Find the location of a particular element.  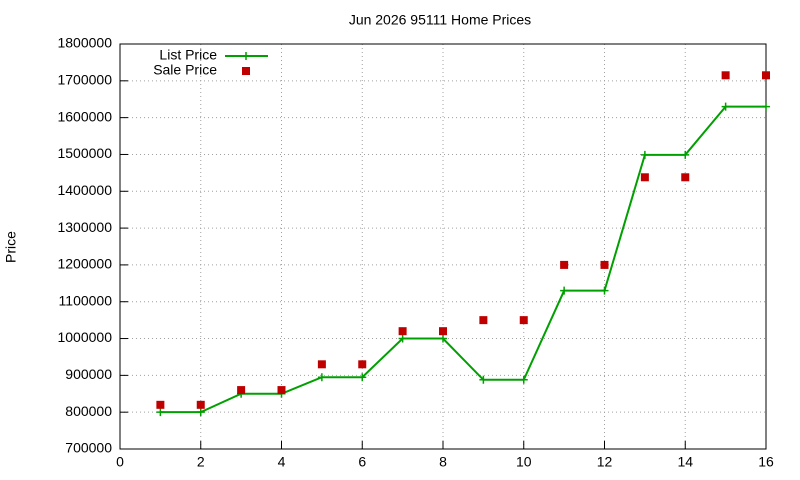

x-tick-label: 0 is located at coordinates (120, 462).